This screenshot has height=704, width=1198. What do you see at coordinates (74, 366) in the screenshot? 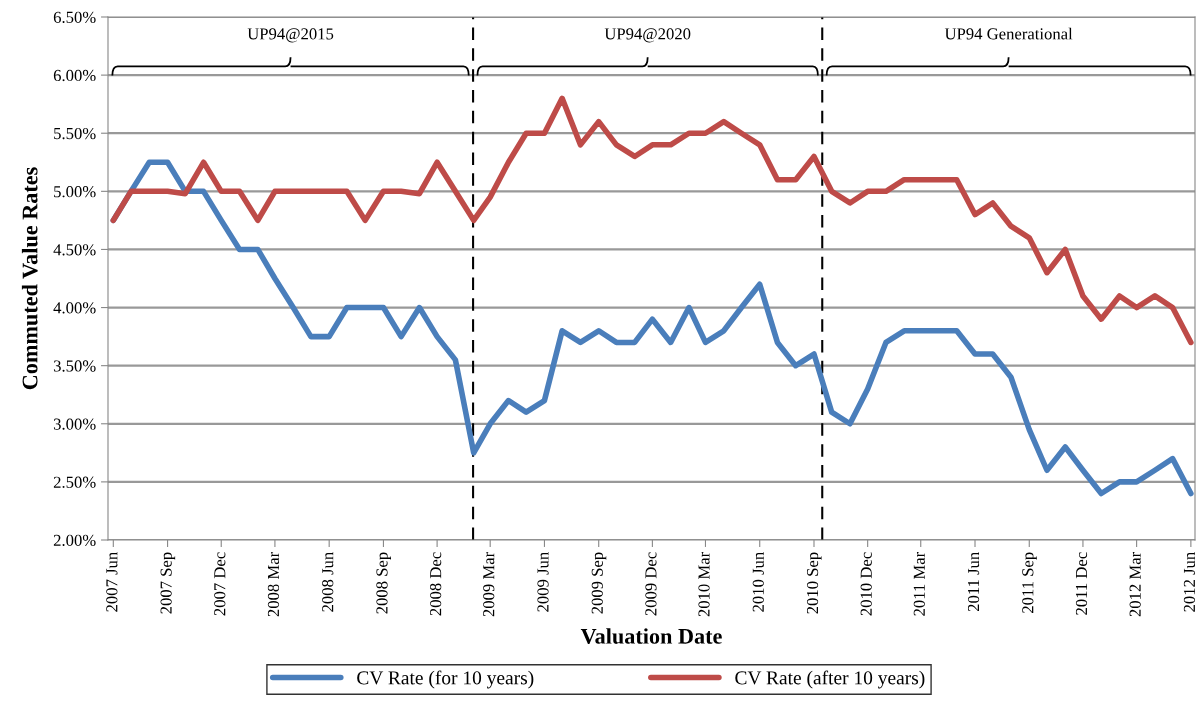
I see `y-tick-label: 3.50%` at bounding box center [74, 366].